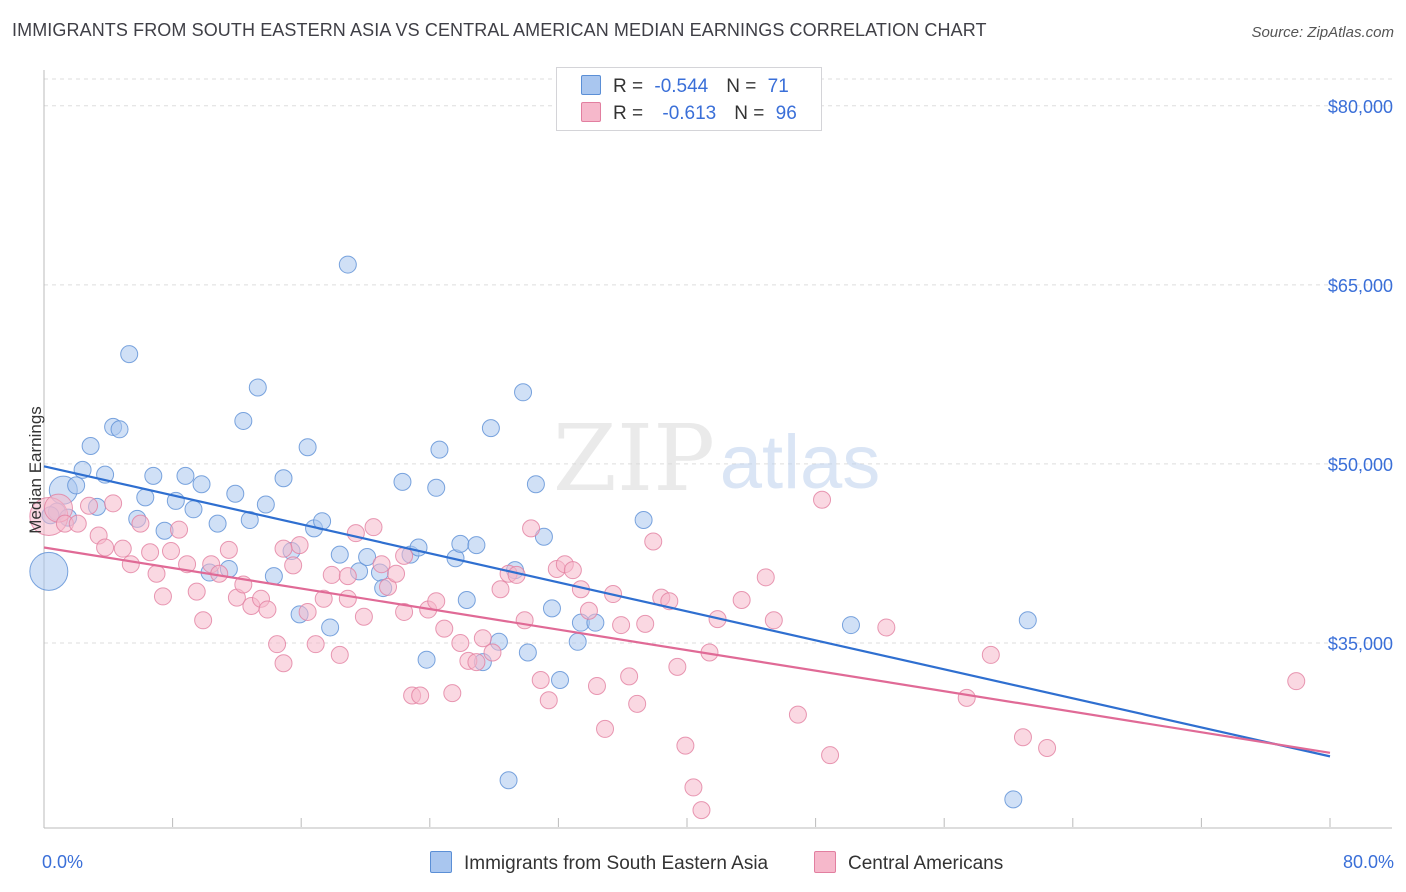 This screenshot has width=1406, height=892. Describe the element at coordinates (441, 862) in the screenshot. I see `legend-swatch-blue` at that location.